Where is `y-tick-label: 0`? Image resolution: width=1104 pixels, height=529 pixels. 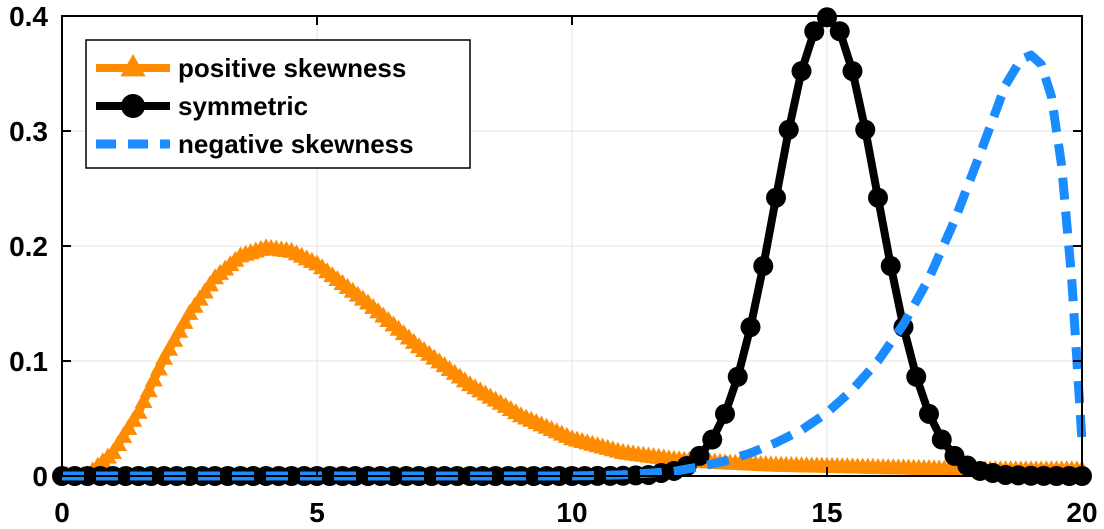 y-tick-label: 0 is located at coordinates (40, 476).